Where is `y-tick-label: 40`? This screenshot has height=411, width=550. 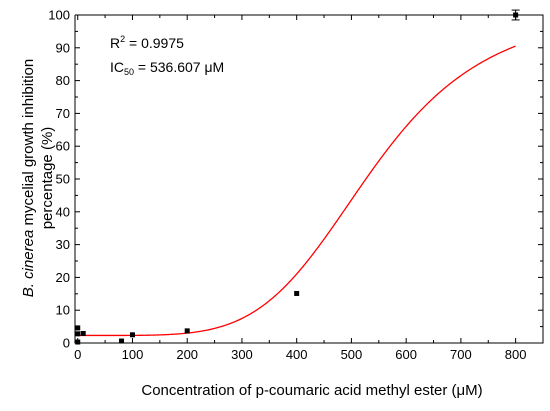 y-tick-label: 40 is located at coordinates (63, 211).